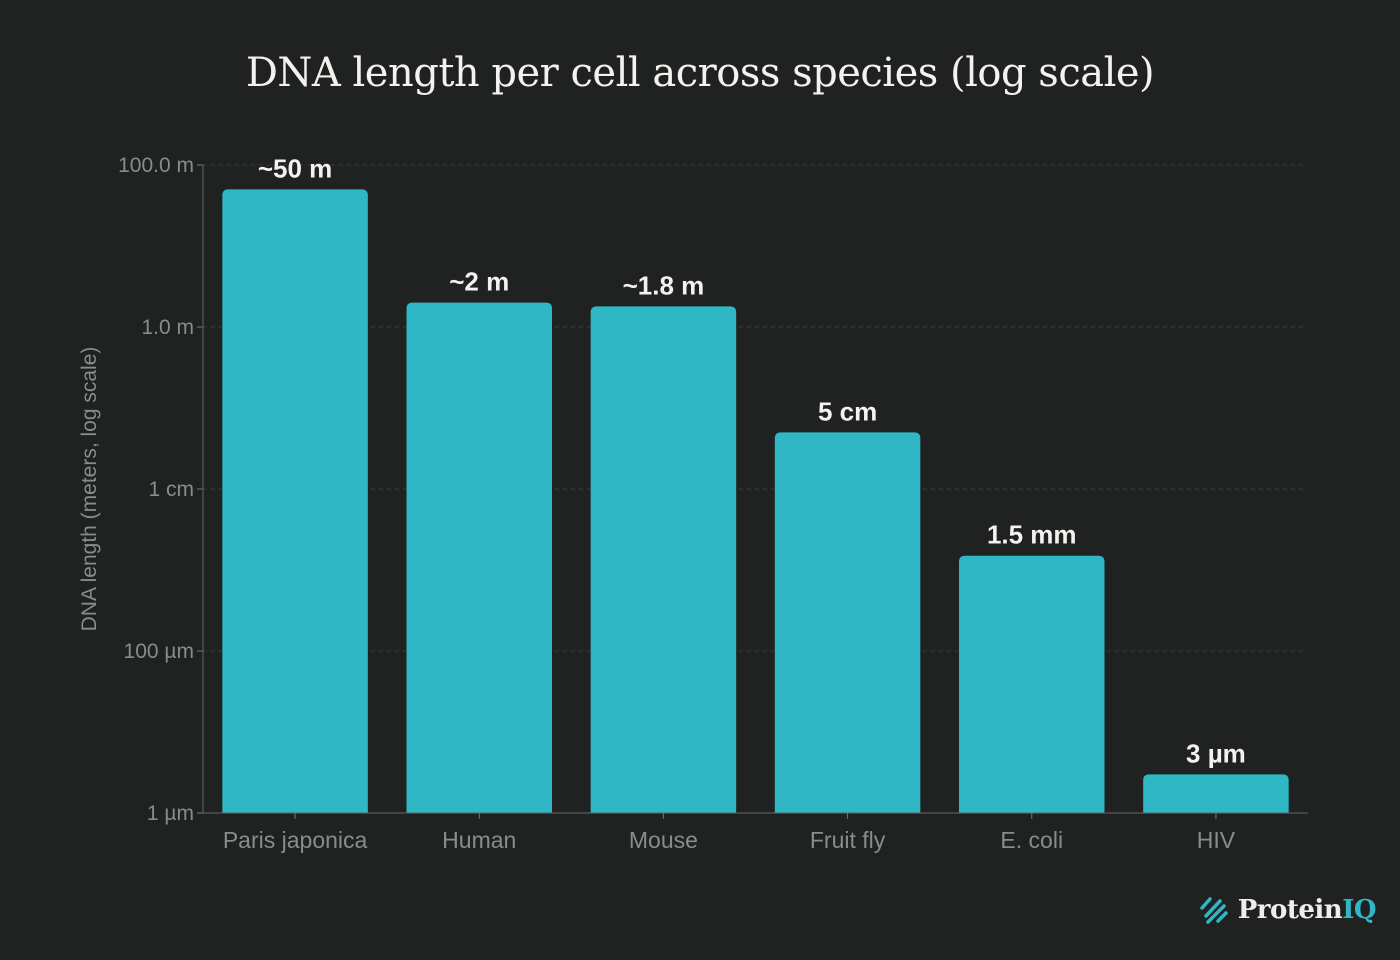 The width and height of the screenshot is (1400, 960). I want to click on x-tick-label: HIV, so click(1216, 840).